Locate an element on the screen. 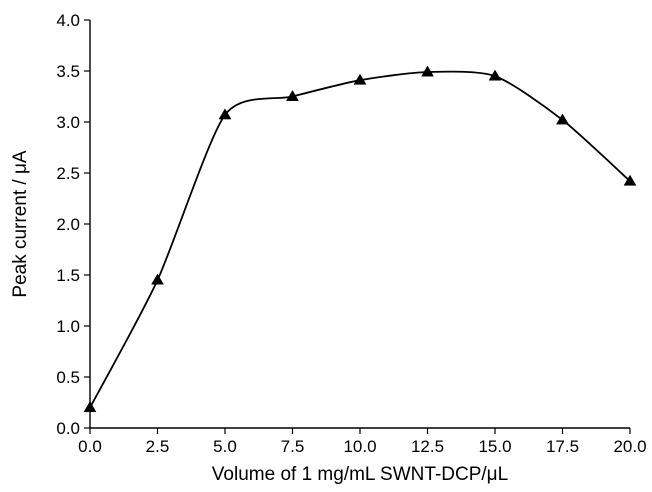  x-tick-label: 7.5 is located at coordinates (293, 446).